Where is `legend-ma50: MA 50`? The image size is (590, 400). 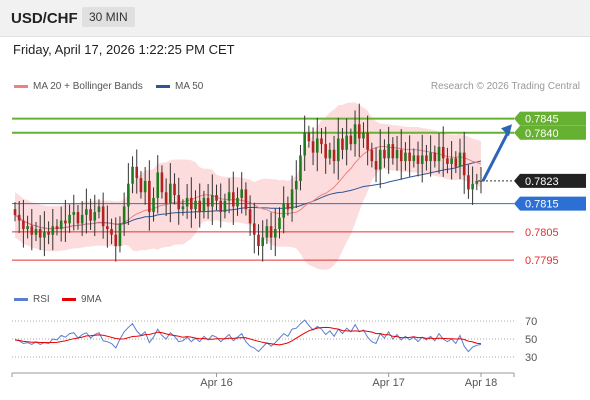
legend-ma50: MA 50 is located at coordinates (179, 86).